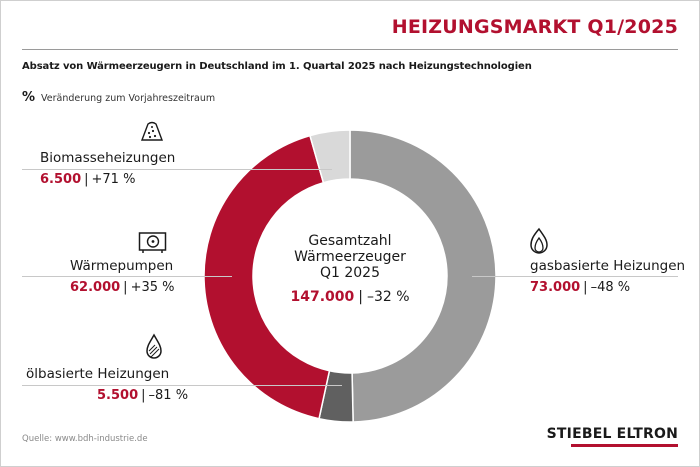  I want to click on slice-name: Wärmepumpen, so click(122, 266).